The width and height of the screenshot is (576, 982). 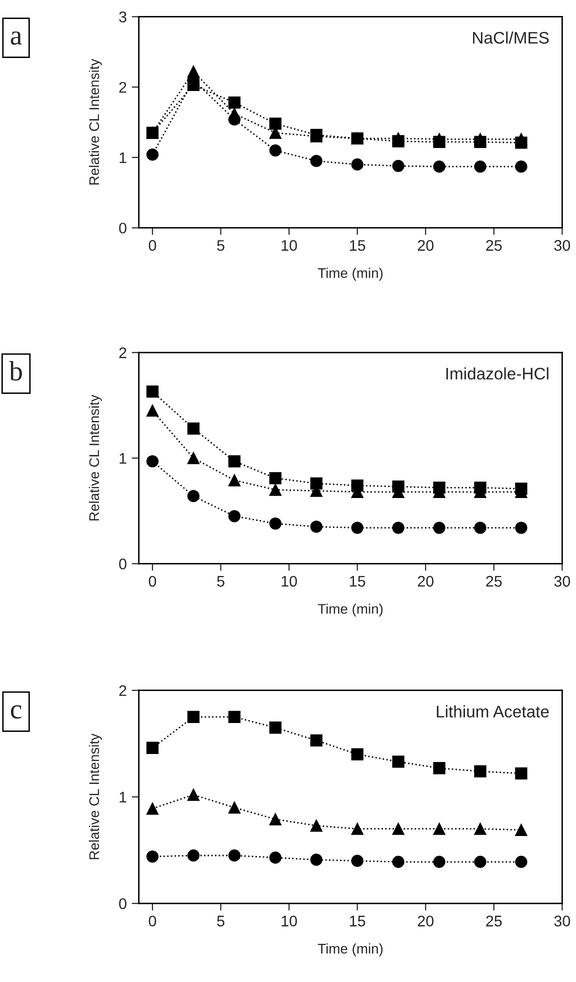 What do you see at coordinates (122, 17) in the screenshot?
I see `y-tick-label: 3` at bounding box center [122, 17].